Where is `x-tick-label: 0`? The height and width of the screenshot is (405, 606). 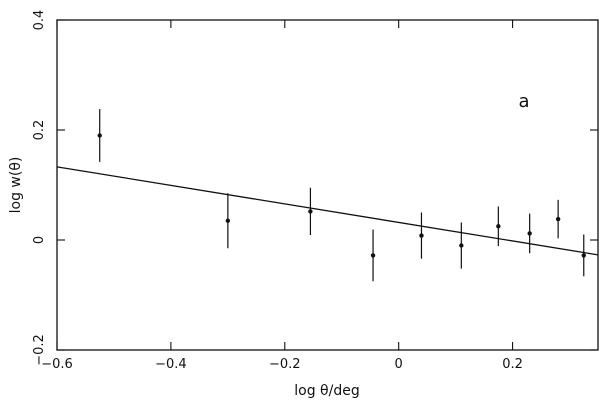 x-tick-label: 0 is located at coordinates (399, 364).